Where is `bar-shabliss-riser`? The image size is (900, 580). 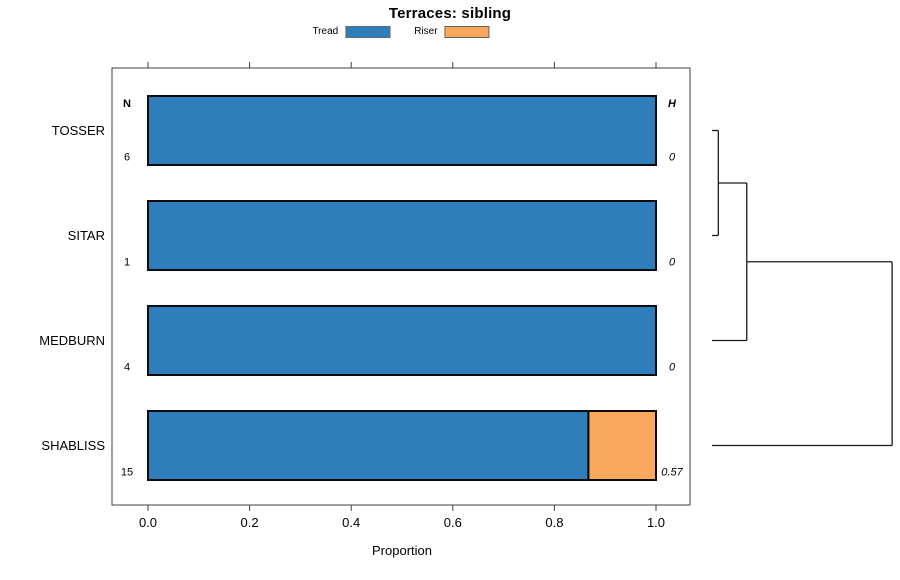
bar-shabliss-riser is located at coordinates (622, 445).